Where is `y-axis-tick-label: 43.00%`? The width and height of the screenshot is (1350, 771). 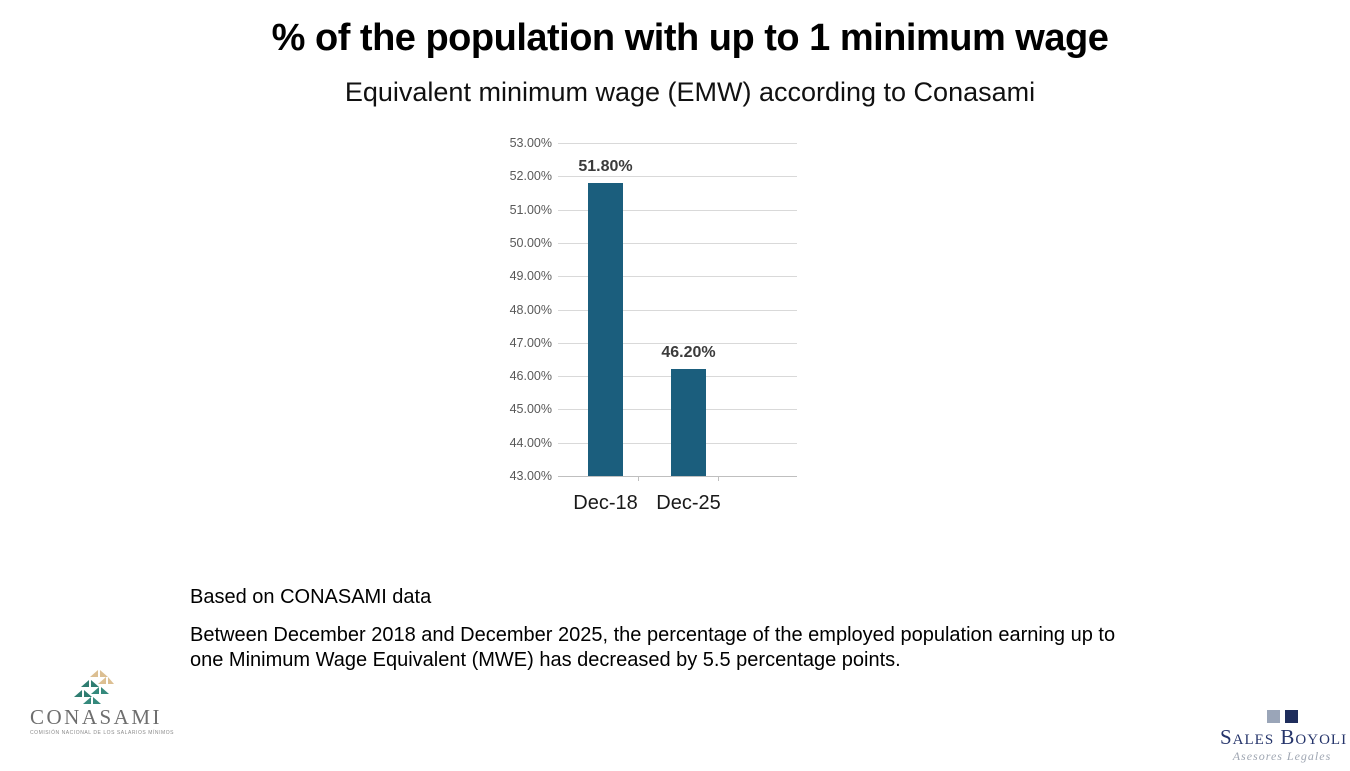
y-axis-tick-label: 43.00% is located at coordinates (530, 476).